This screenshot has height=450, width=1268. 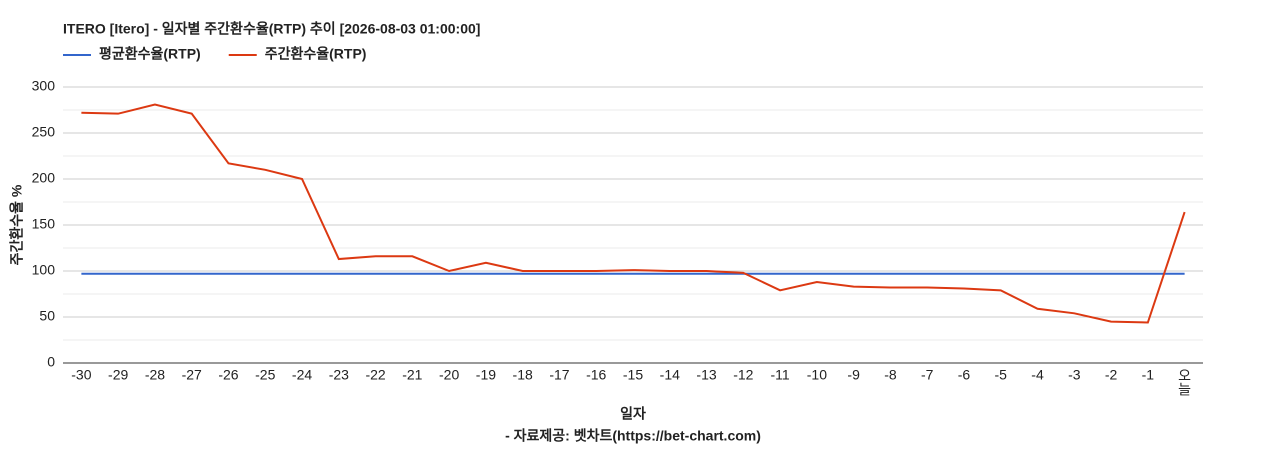 What do you see at coordinates (44, 86) in the screenshot?
I see `y-tick-label: 300` at bounding box center [44, 86].